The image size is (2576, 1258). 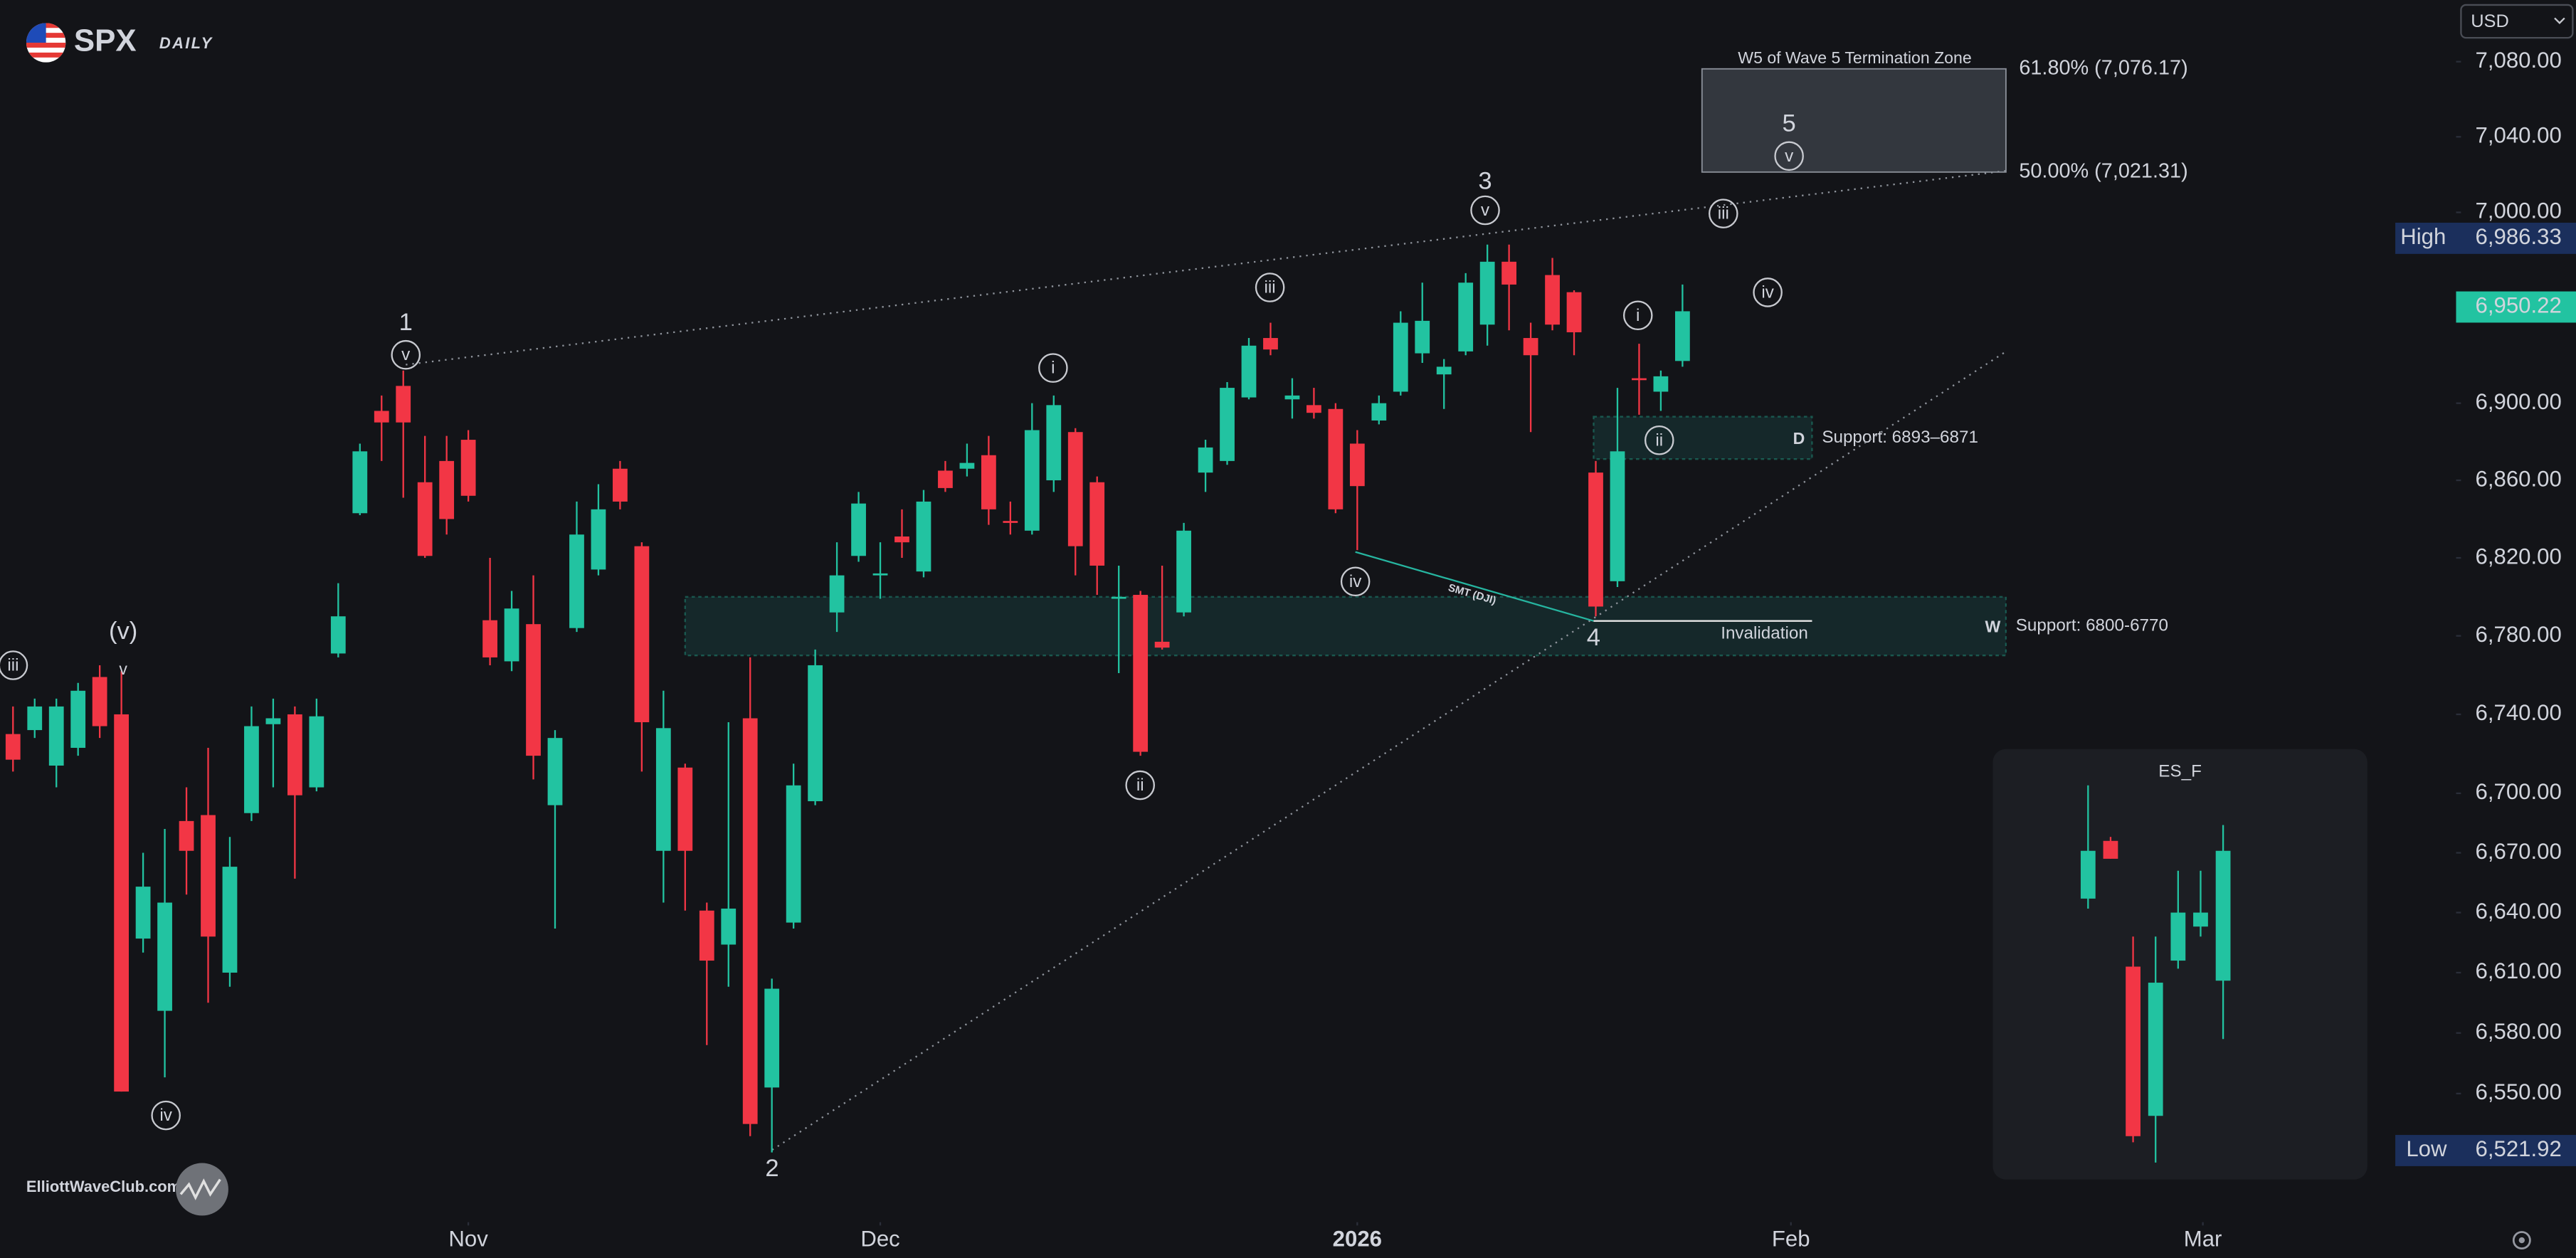 I want to click on logo-flag, so click(x=46, y=43).